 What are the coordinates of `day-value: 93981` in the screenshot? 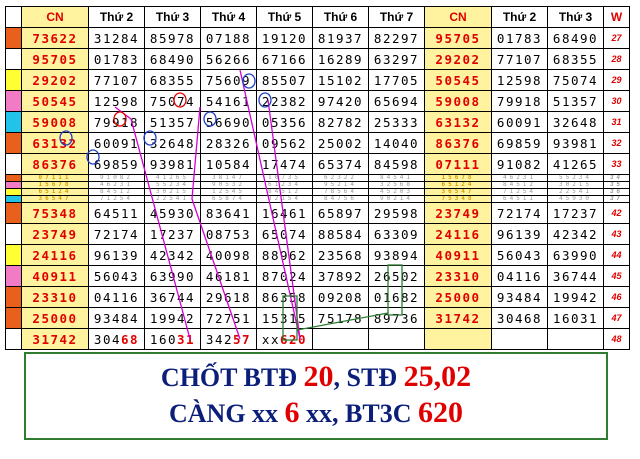 It's located at (172, 164).